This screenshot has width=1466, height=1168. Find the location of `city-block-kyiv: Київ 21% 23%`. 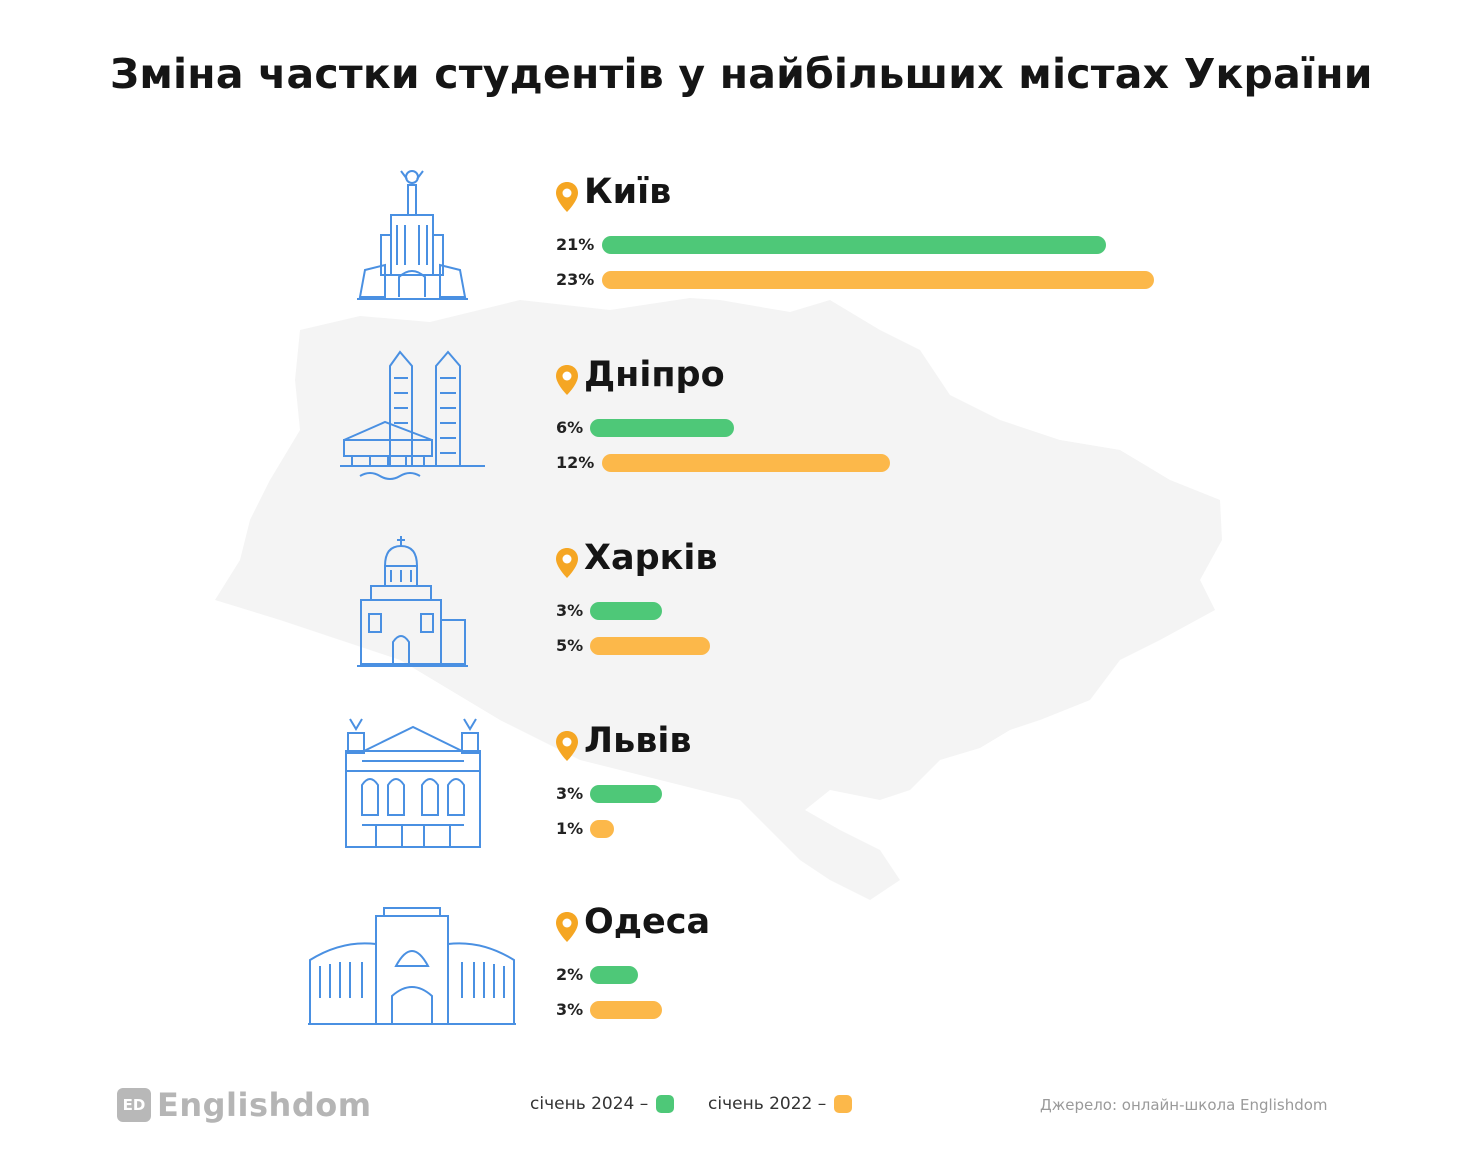

city-block-kyiv: Київ 21% 23% is located at coordinates (892, 237).